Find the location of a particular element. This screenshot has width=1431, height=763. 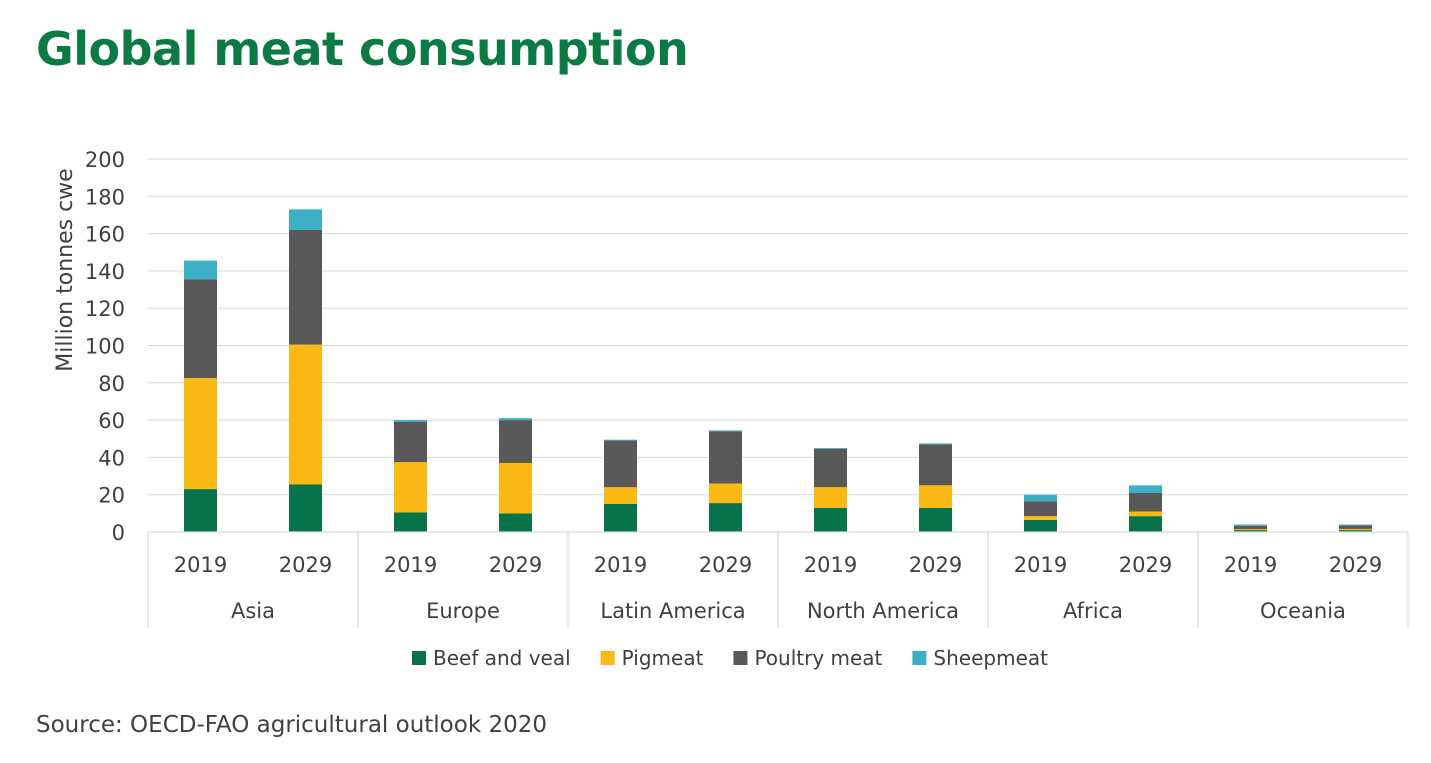

y-tick-label: 80 is located at coordinates (111, 384).